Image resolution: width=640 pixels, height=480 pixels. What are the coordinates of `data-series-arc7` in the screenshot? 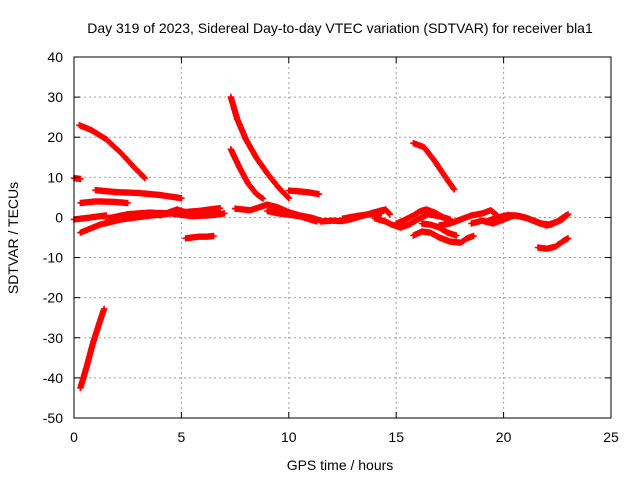 It's located at (138, 194).